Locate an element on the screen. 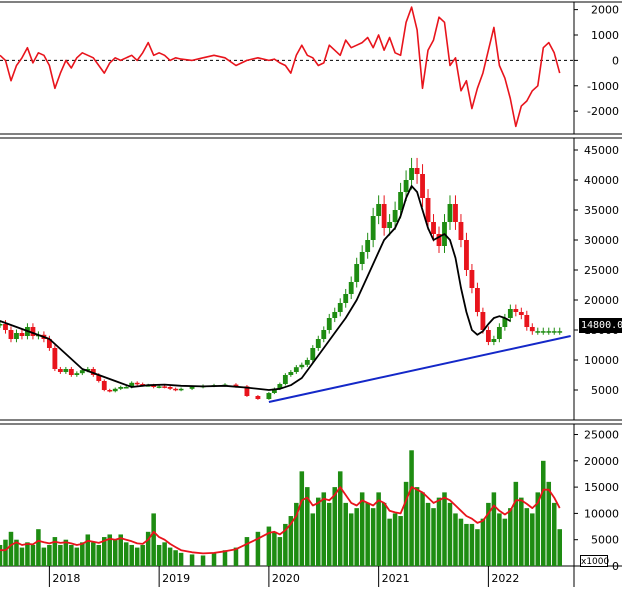  last-price-label: 14800.00 is located at coordinates (600, 325).